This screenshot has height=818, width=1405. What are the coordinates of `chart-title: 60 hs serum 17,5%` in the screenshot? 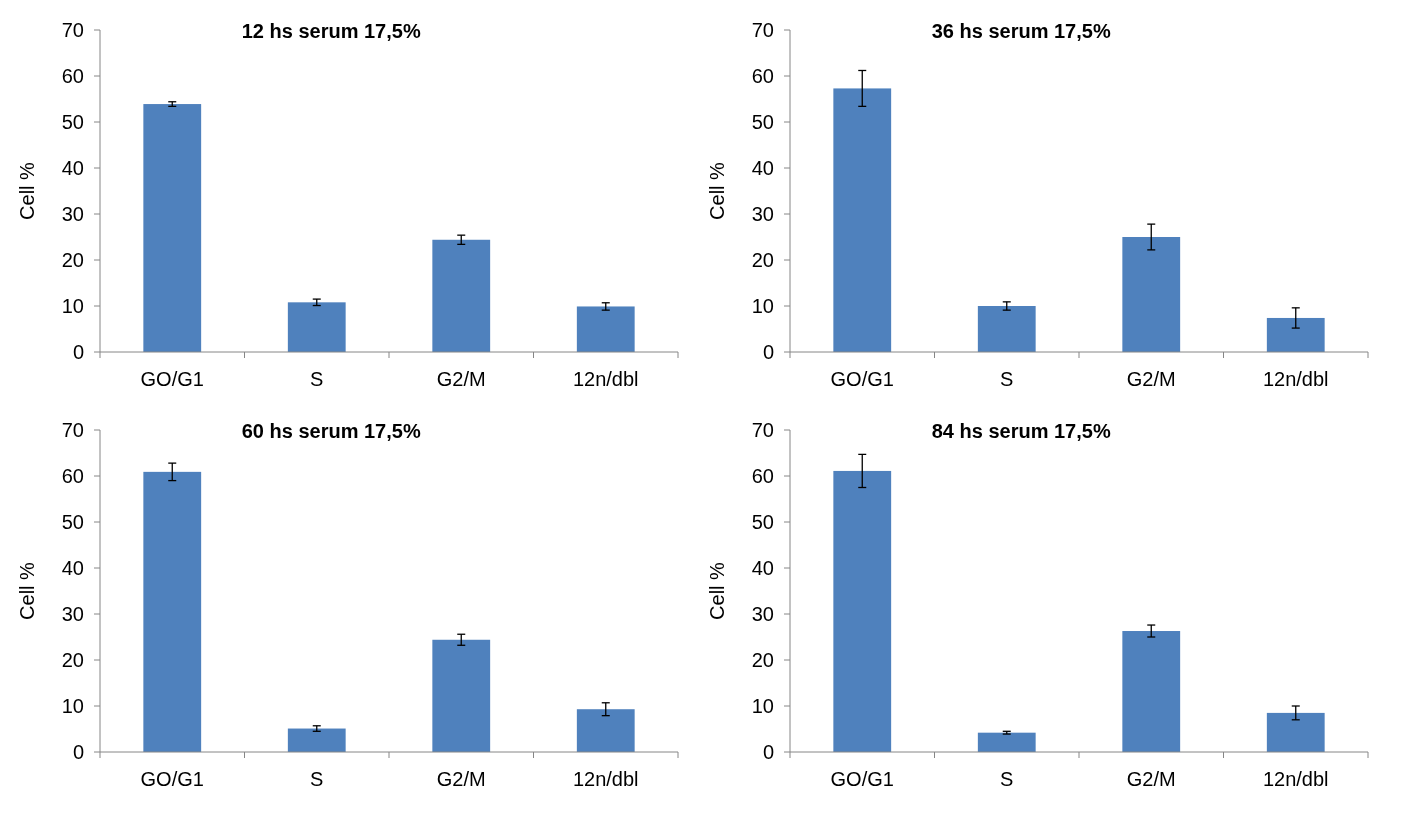 It's located at (331, 431).